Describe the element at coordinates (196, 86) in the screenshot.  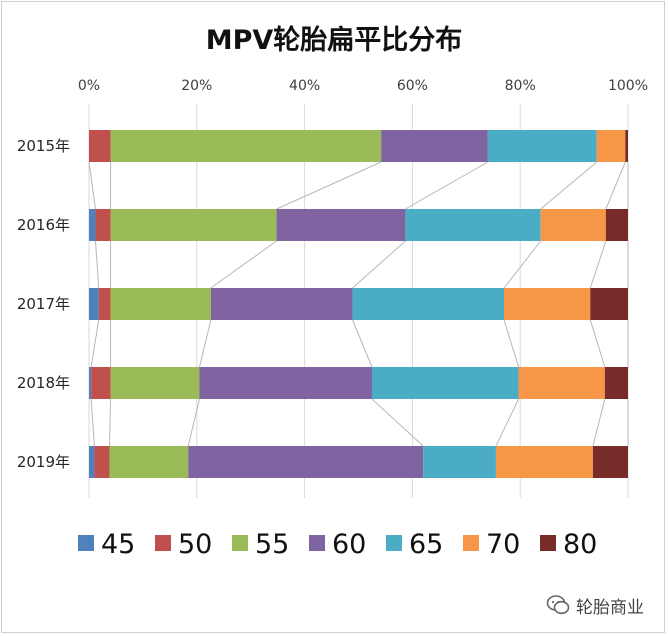
I see `x-tick-label: 20%` at that location.